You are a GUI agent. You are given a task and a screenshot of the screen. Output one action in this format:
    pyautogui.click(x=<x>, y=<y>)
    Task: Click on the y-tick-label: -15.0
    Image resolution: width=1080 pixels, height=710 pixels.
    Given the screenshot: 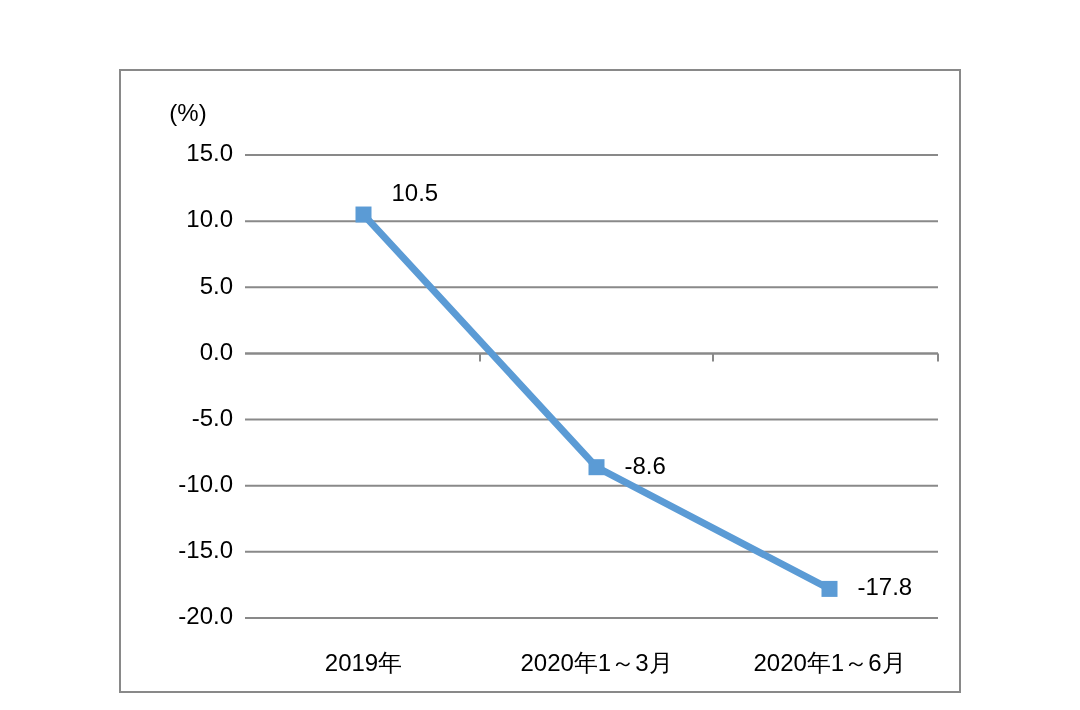 What is the action you would take?
    pyautogui.click(x=205, y=550)
    